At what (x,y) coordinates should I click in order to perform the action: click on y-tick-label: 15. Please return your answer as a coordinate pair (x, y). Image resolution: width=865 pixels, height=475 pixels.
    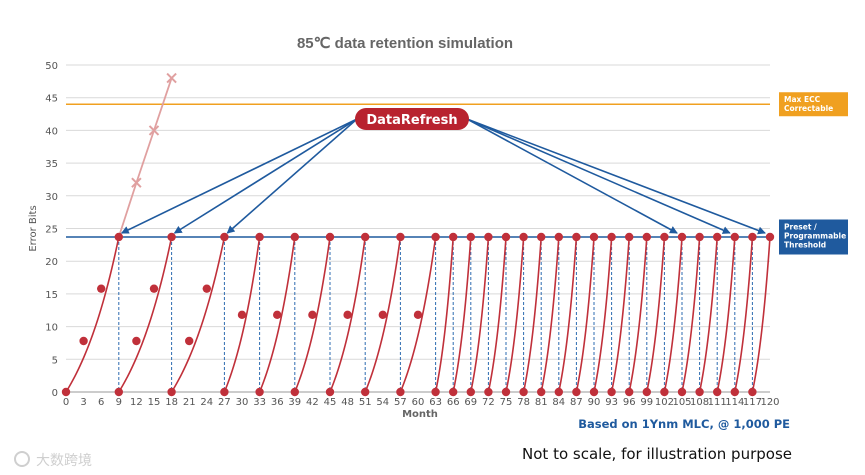
    Looking at the image, I should click on (51, 295).